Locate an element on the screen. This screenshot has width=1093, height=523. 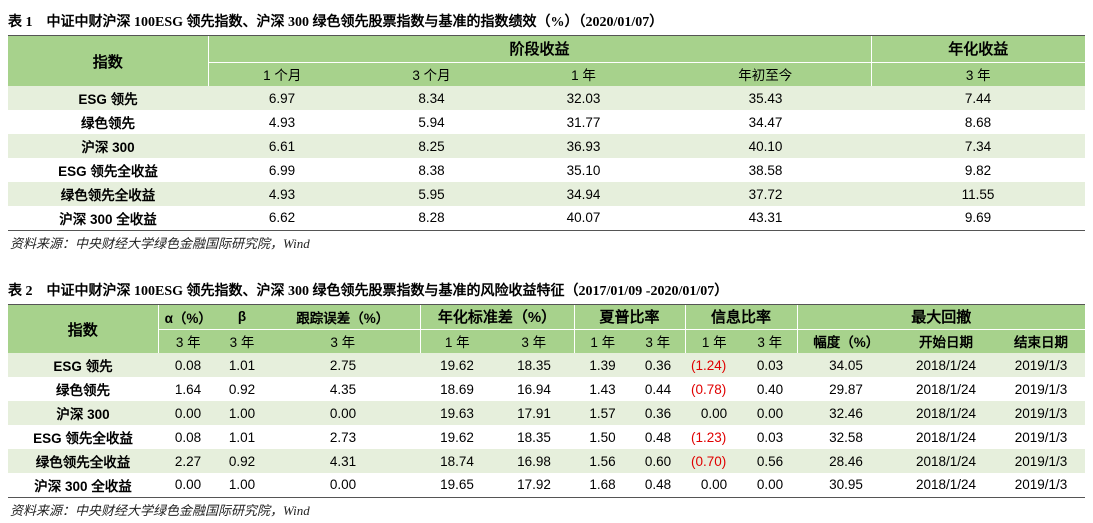
table-cell: 2.73 is located at coordinates (343, 437).